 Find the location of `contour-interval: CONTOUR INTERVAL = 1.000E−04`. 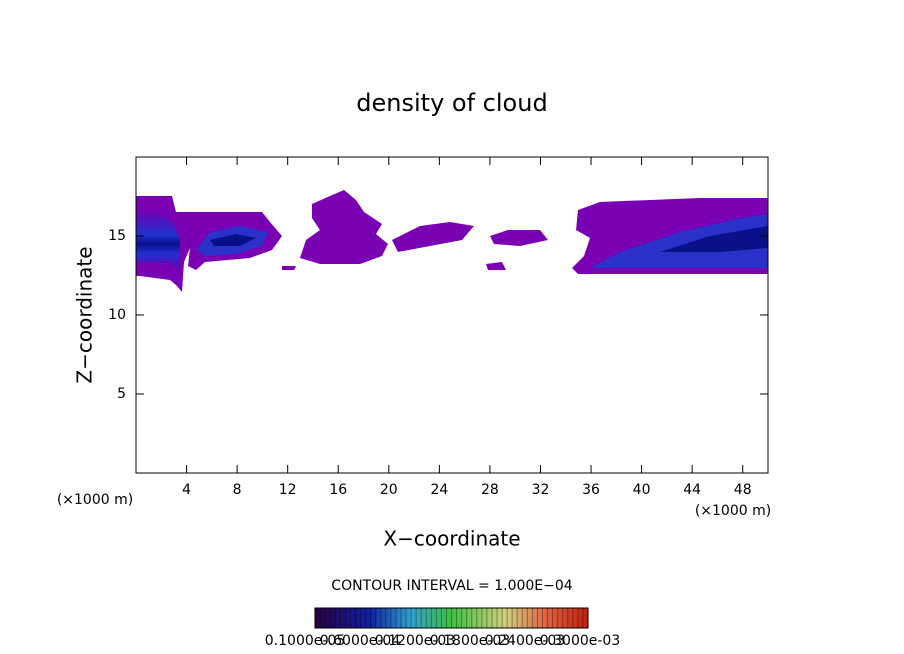

contour-interval: CONTOUR INTERVAL = 1.000E−04 is located at coordinates (451, 586).